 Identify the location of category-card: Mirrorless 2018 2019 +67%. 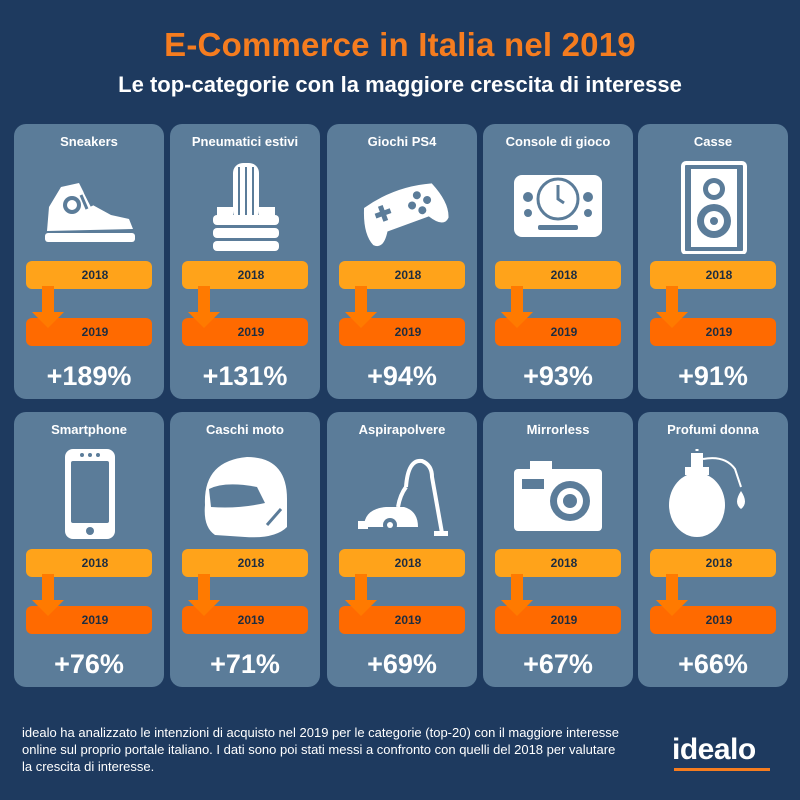
(558, 549).